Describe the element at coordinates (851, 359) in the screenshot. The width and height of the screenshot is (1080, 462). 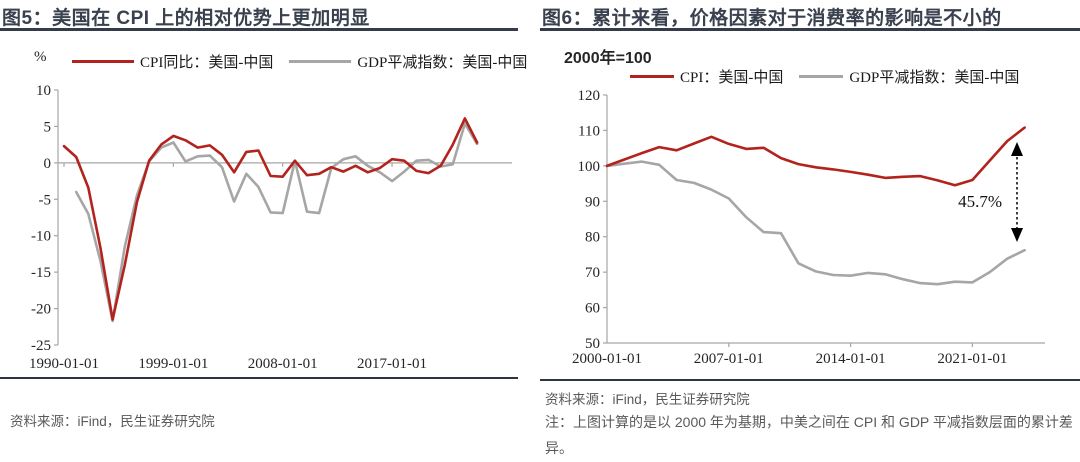
I see `svg-text: 2014-01-01` at that location.